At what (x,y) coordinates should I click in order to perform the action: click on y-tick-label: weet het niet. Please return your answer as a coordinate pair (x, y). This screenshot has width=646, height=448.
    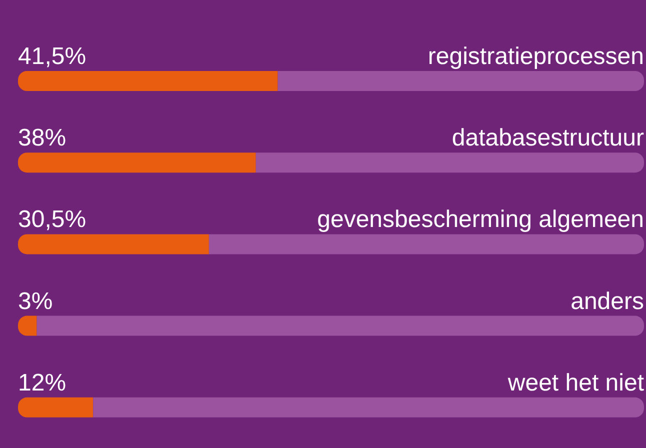
    Looking at the image, I should click on (575, 382).